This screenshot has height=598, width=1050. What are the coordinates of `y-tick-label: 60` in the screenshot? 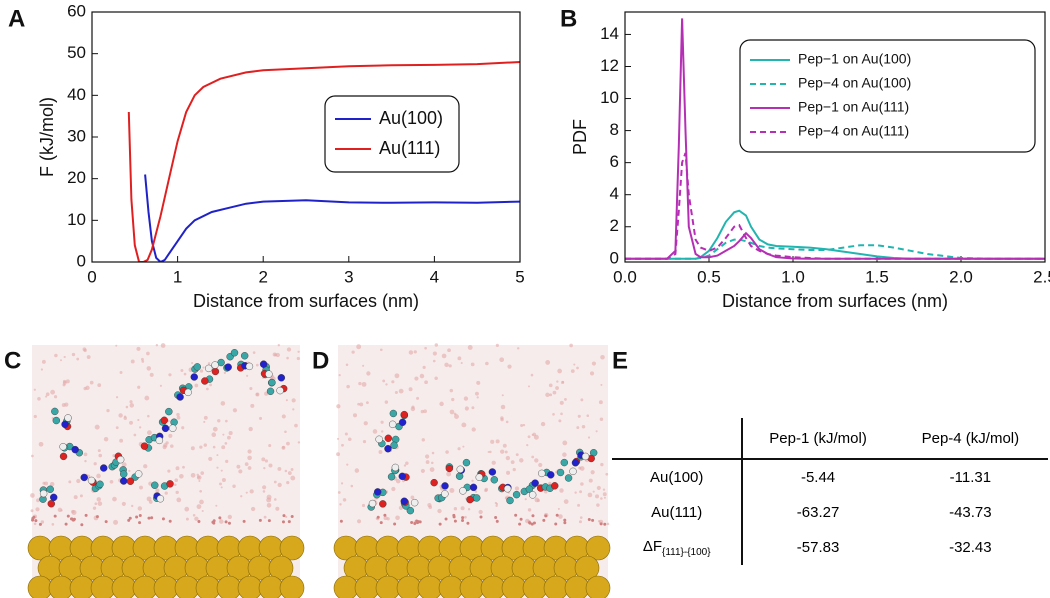 It's located at (76, 10).